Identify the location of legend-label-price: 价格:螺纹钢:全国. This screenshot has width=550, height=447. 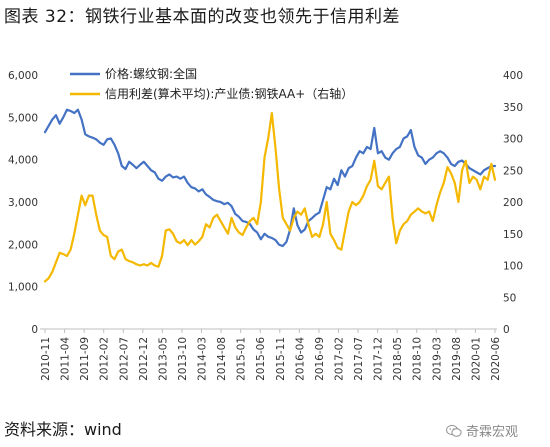
(151, 73).